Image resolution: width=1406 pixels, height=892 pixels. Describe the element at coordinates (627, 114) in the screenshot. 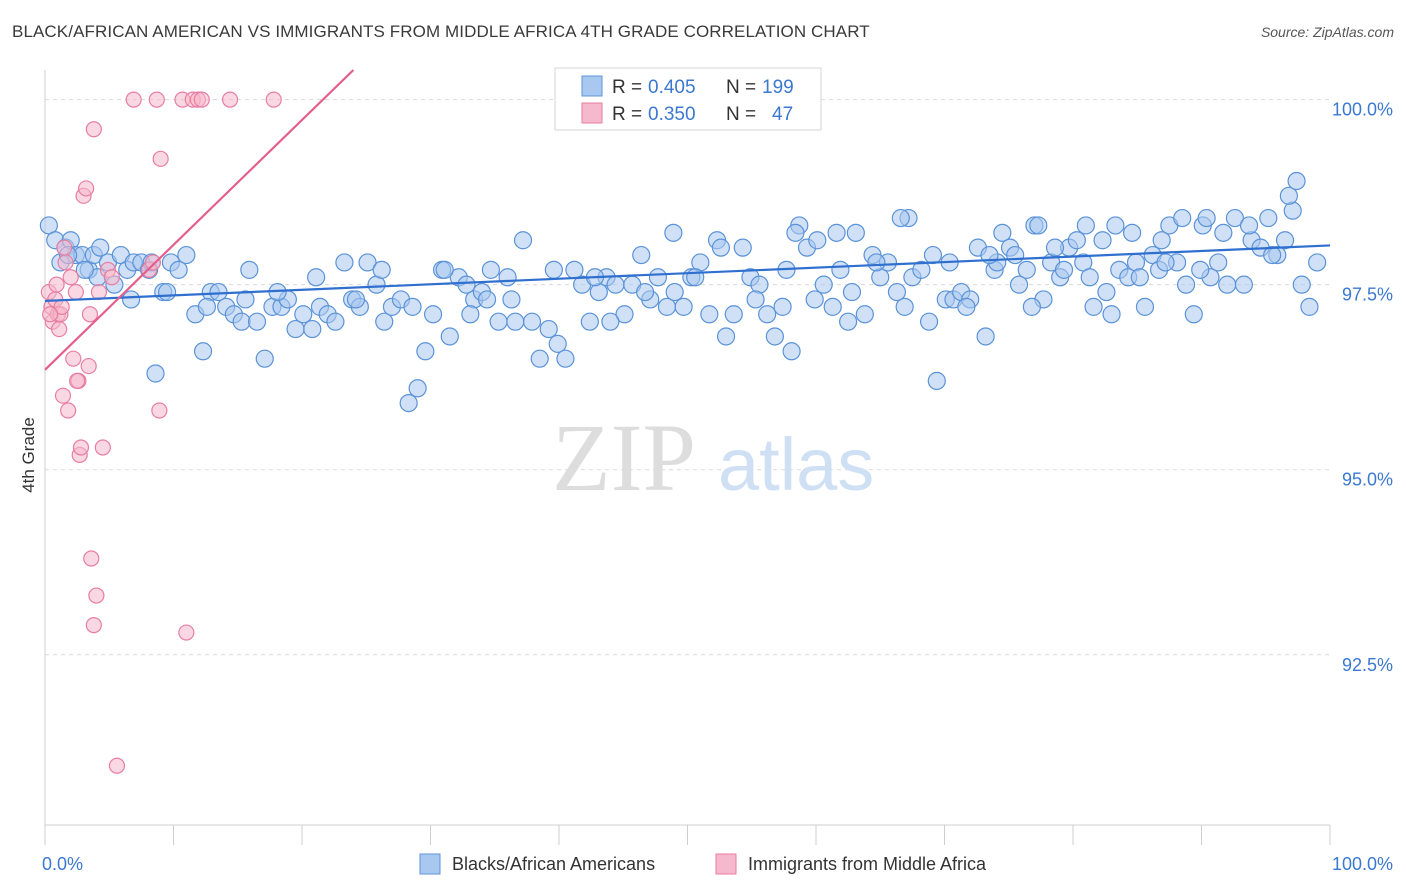

I see `legend-r-label-pink: R =` at that location.